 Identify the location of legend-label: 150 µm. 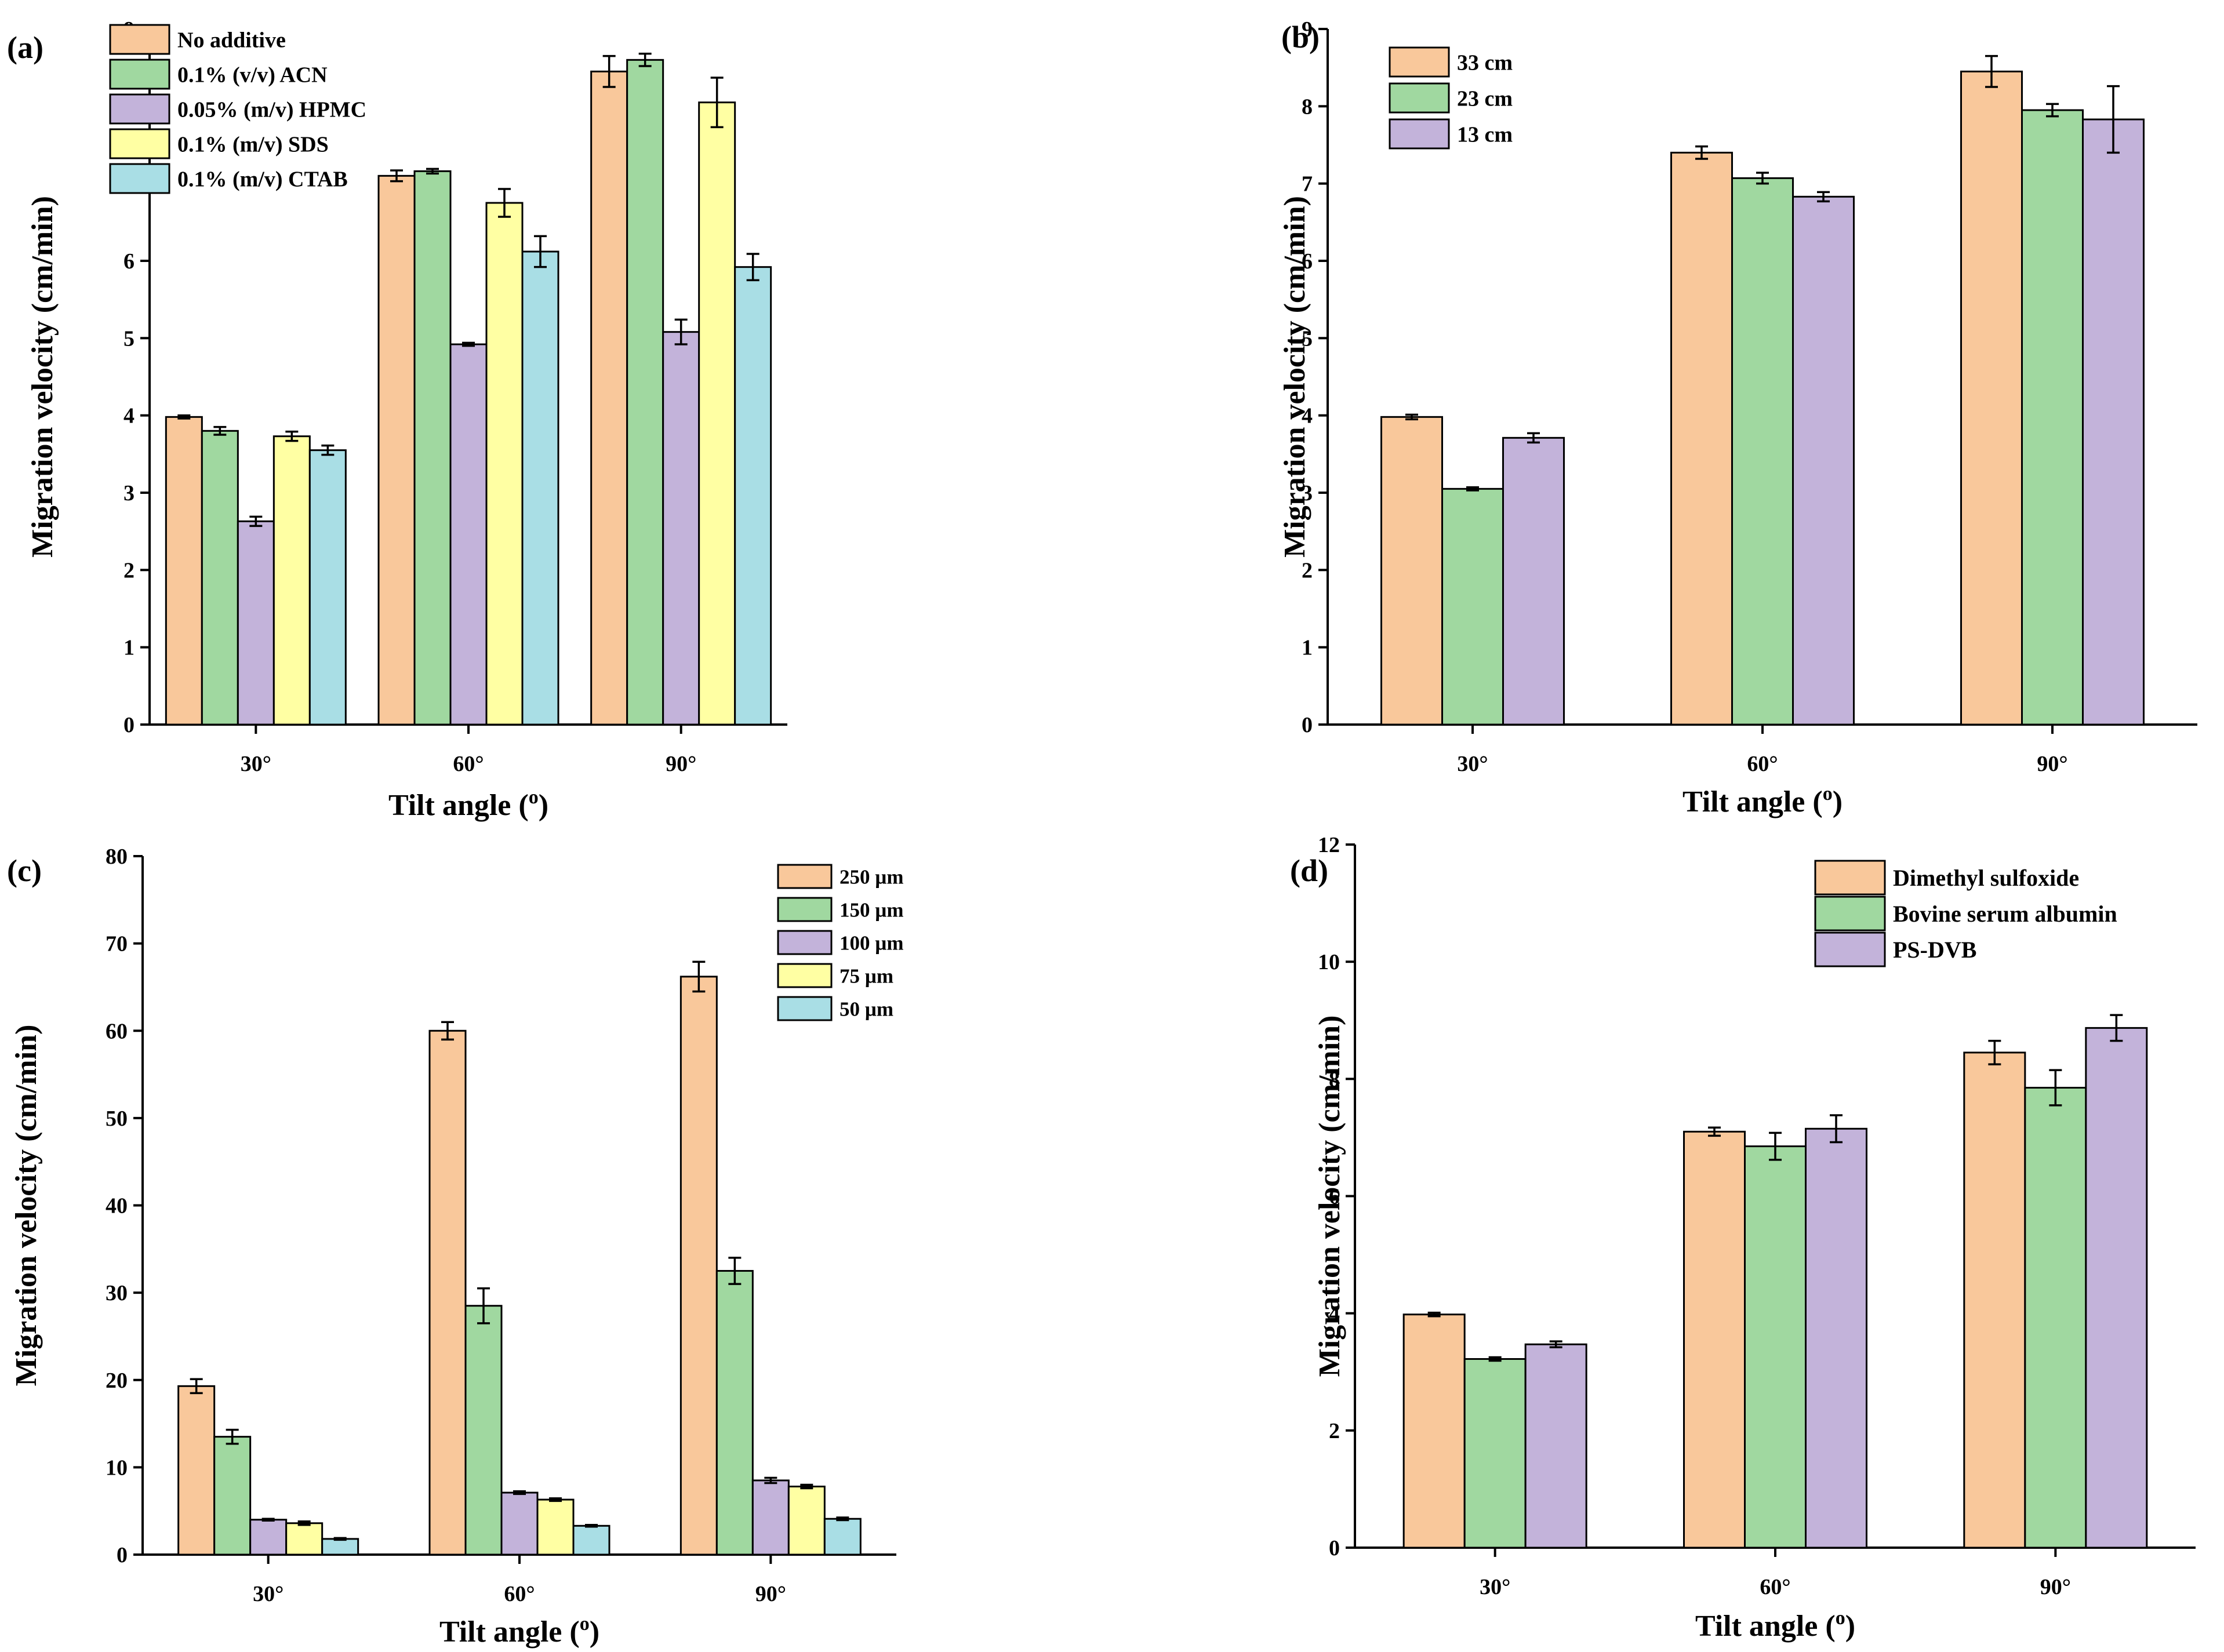
(872, 909).